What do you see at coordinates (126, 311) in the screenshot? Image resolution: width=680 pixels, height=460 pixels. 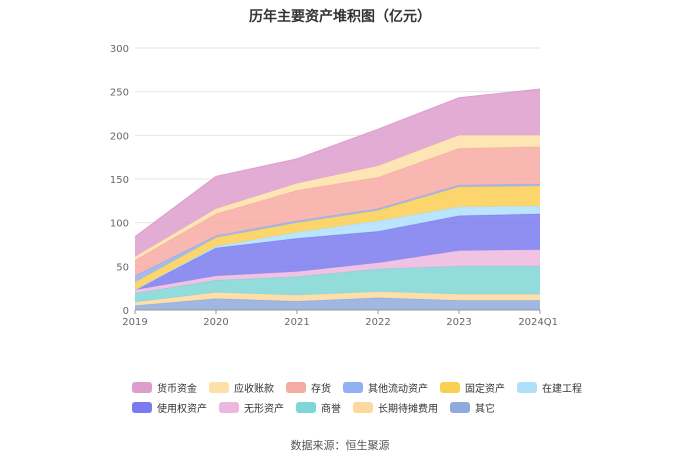 I see `y-tick-label: 0` at bounding box center [126, 311].